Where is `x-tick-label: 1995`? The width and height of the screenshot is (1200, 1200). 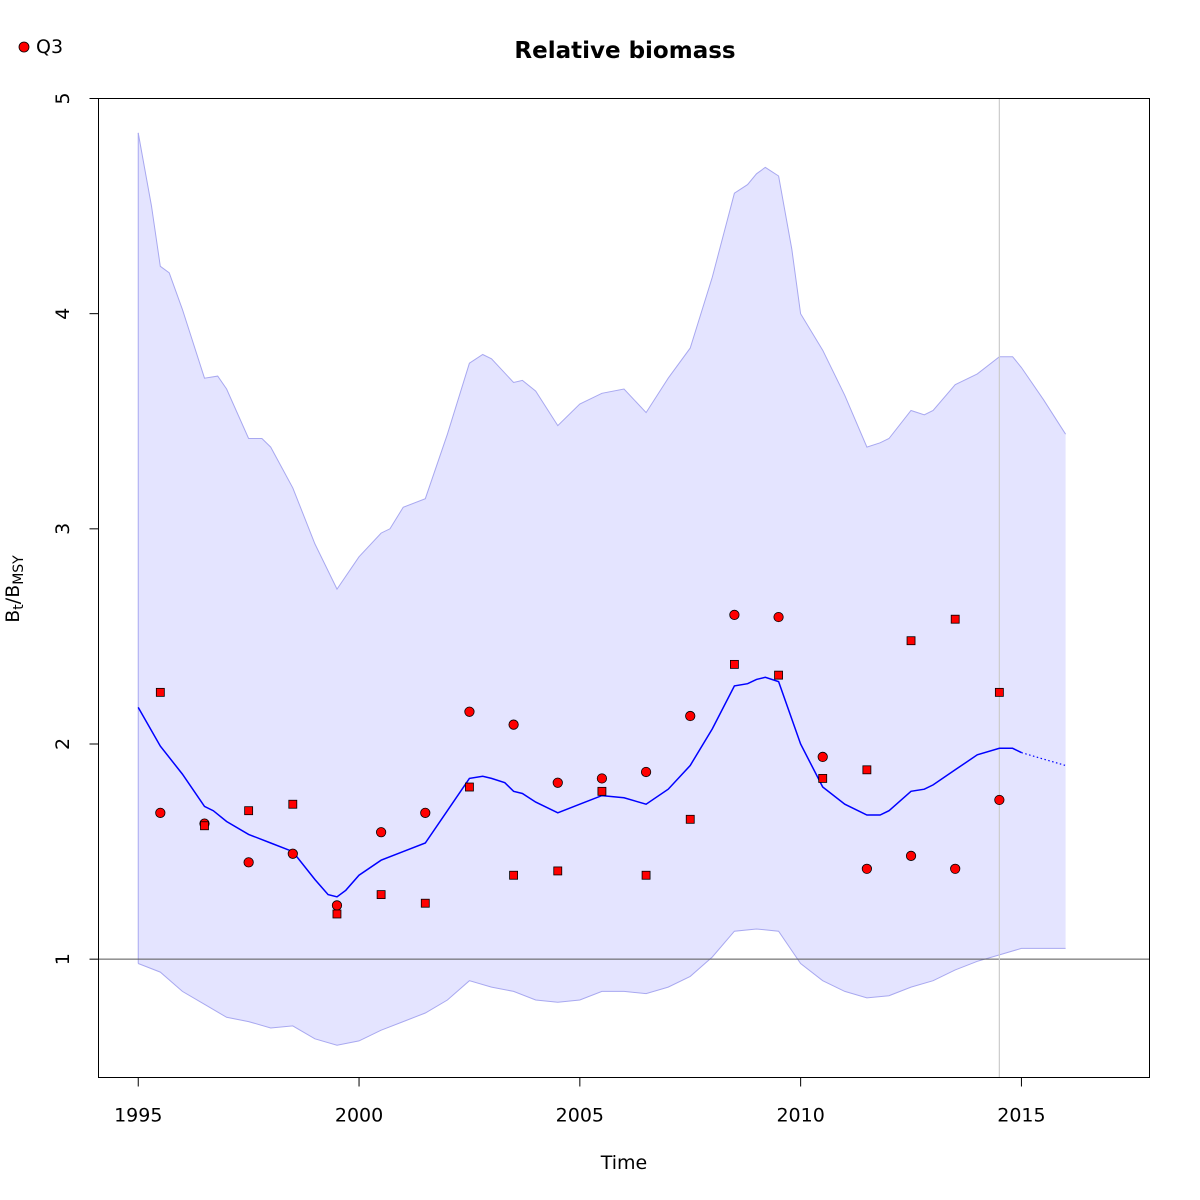
x-tick-label: 1995 is located at coordinates (138, 1116).